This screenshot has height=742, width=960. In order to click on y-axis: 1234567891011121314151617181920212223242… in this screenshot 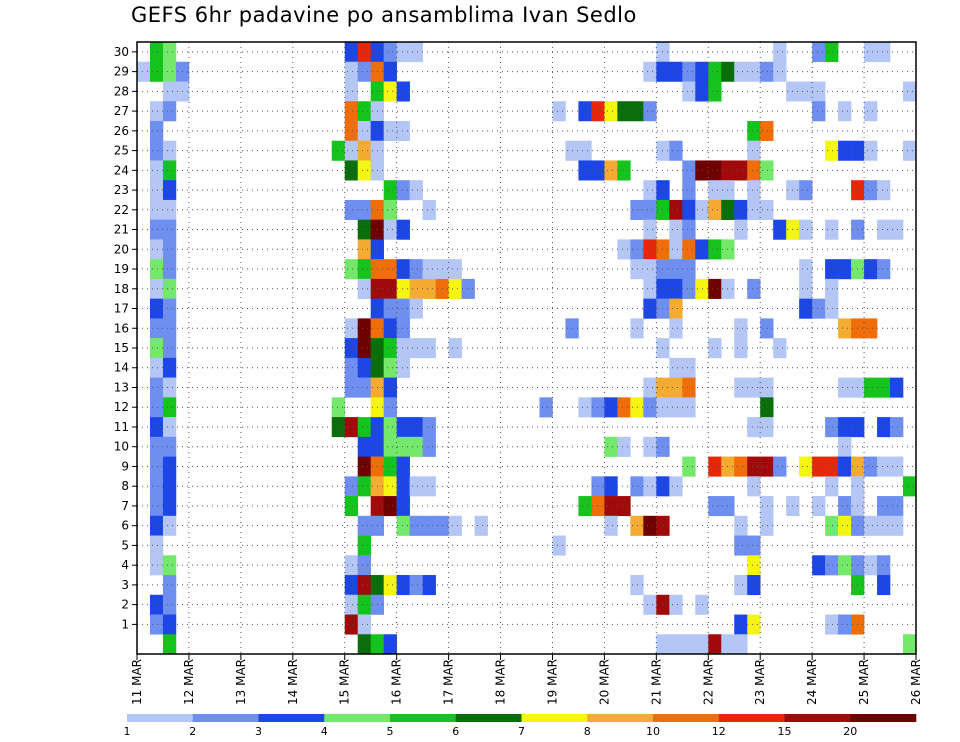, I will do `click(125, 338)`.